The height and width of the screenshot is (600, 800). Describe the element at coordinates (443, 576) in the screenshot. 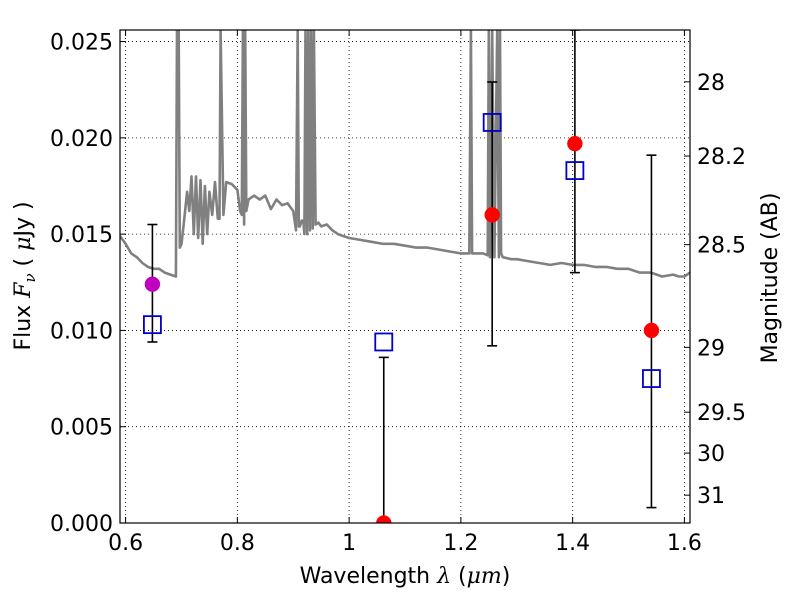

I see `x-label-symbol: λ` at that location.